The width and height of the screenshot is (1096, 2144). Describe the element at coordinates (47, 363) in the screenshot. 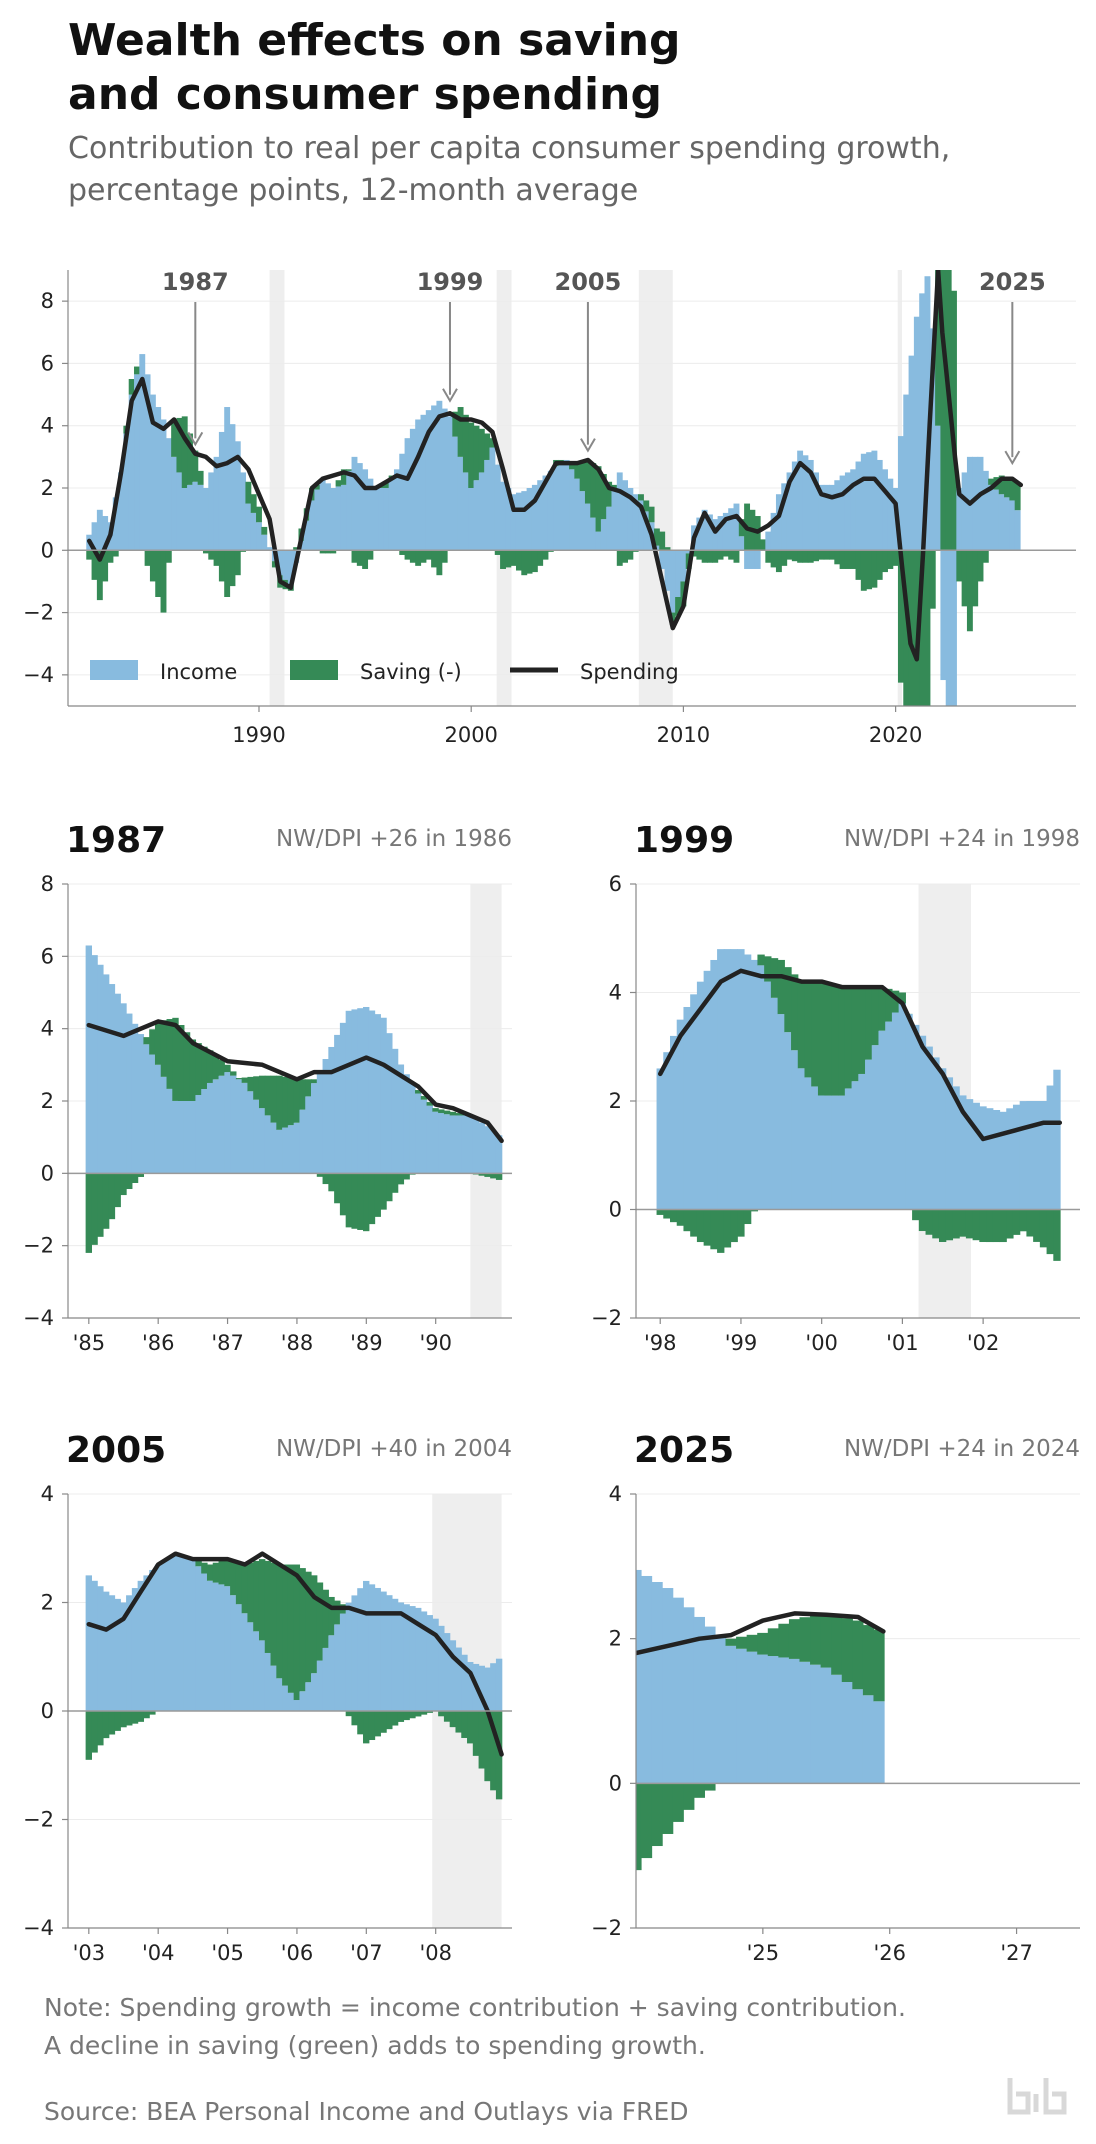

I see `y-tick-label-5: 6` at that location.